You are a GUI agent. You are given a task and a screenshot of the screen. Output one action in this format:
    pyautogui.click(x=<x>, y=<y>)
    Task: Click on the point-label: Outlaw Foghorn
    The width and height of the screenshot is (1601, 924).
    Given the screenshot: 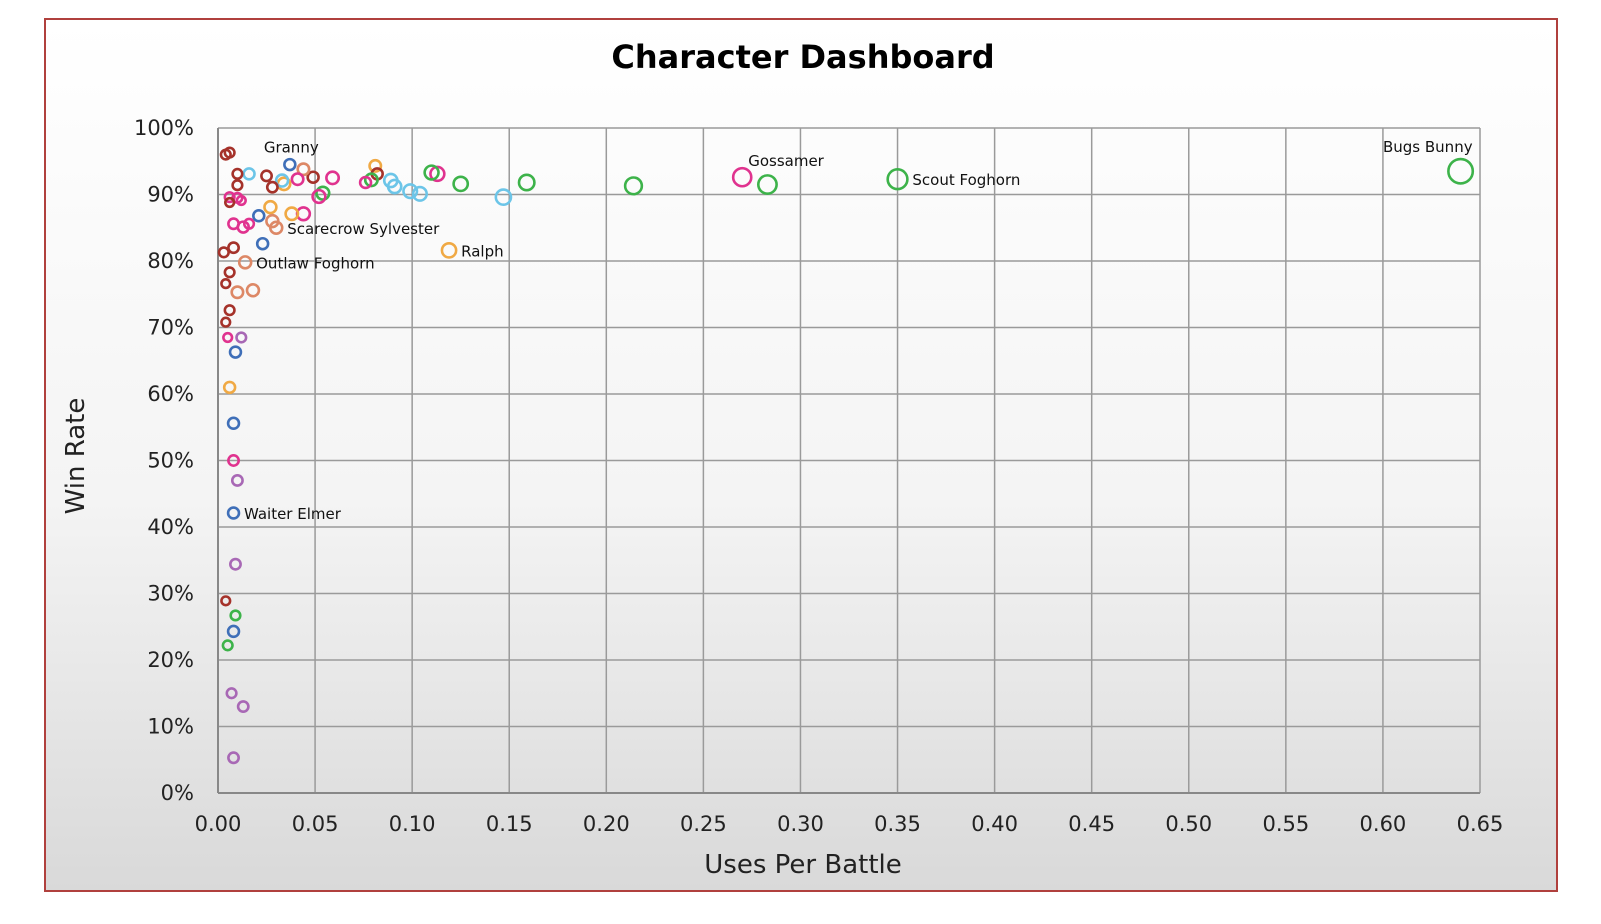 What is the action you would take?
    pyautogui.click(x=315, y=263)
    